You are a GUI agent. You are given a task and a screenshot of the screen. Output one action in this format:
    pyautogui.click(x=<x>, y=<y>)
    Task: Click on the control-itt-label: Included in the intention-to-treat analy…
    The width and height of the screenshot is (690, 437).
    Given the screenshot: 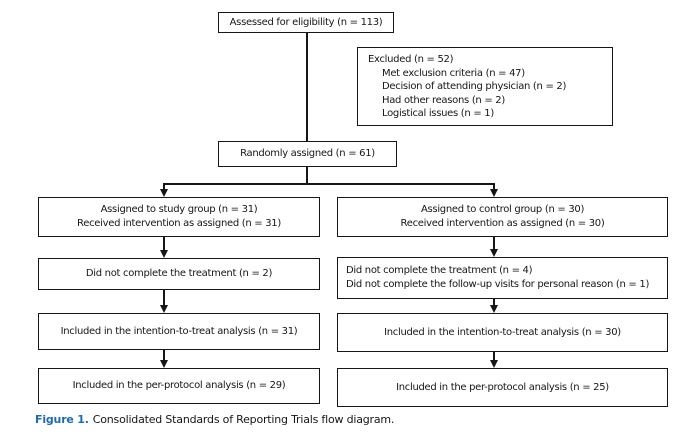 What is the action you would take?
    pyautogui.click(x=502, y=332)
    